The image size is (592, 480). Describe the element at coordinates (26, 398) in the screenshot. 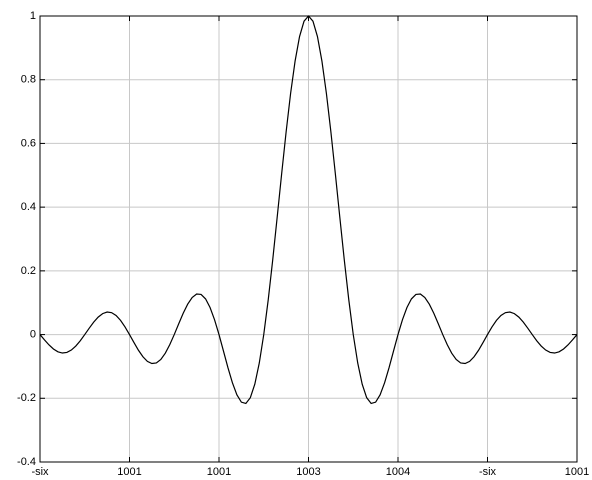

I see `y-tick-label: -0.2` at that location.